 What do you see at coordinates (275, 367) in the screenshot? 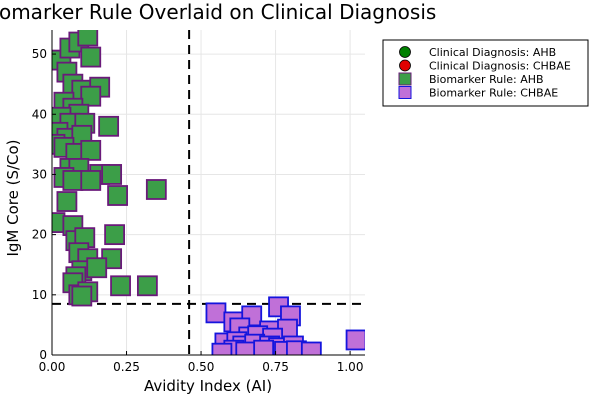
I see `x-tick-label: 0.75` at bounding box center [275, 367].